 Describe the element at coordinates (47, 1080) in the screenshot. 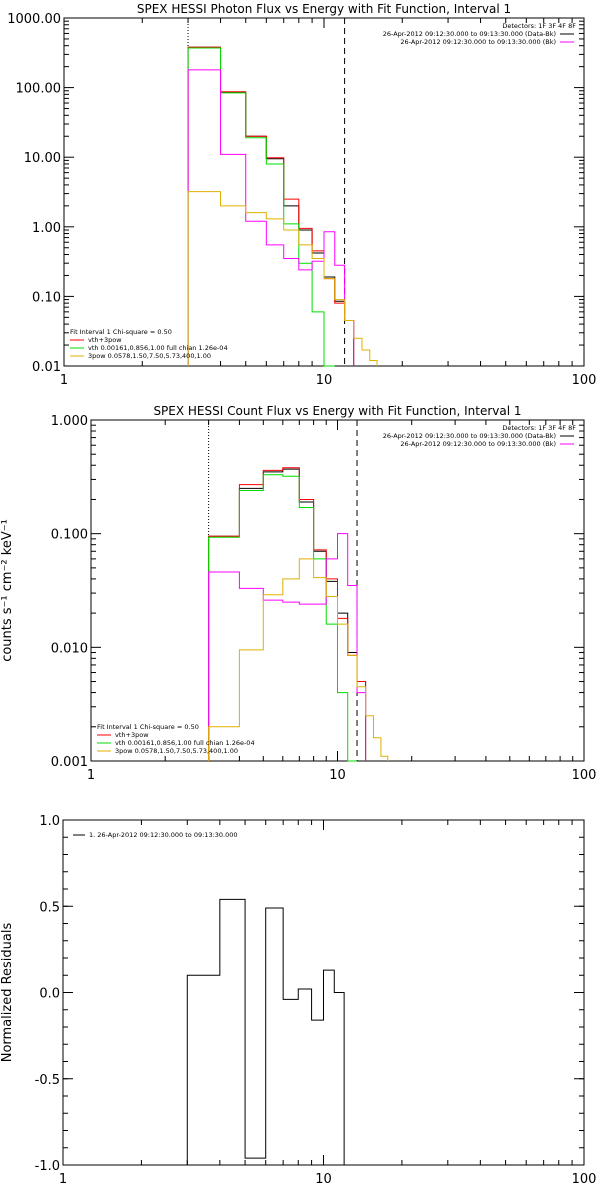

I see `y-tick-label: -0.5` at that location.